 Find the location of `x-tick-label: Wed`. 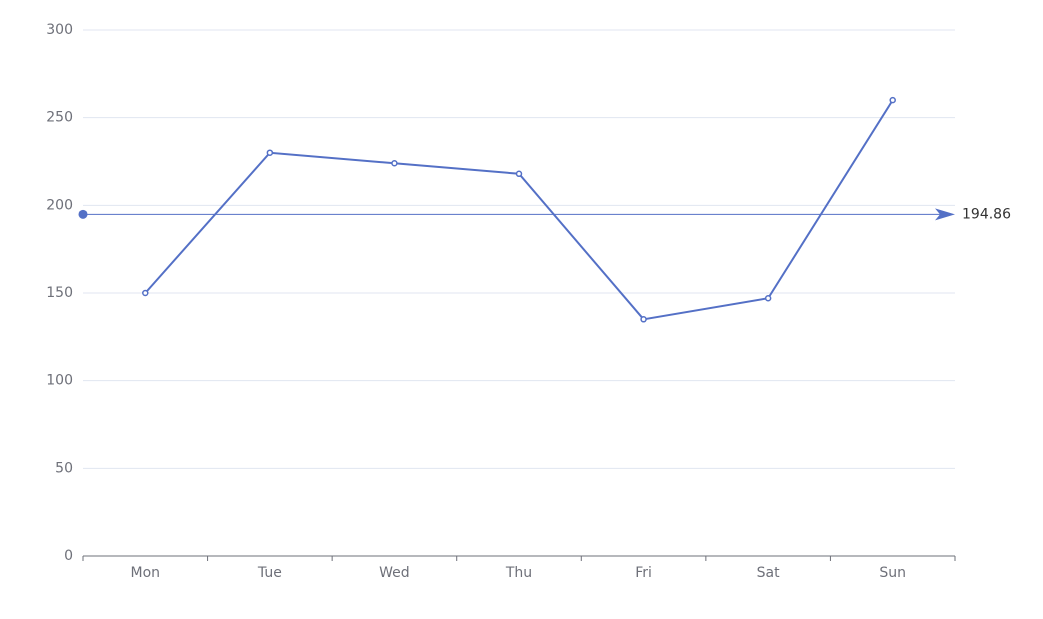

x-tick-label: Wed is located at coordinates (394, 573).